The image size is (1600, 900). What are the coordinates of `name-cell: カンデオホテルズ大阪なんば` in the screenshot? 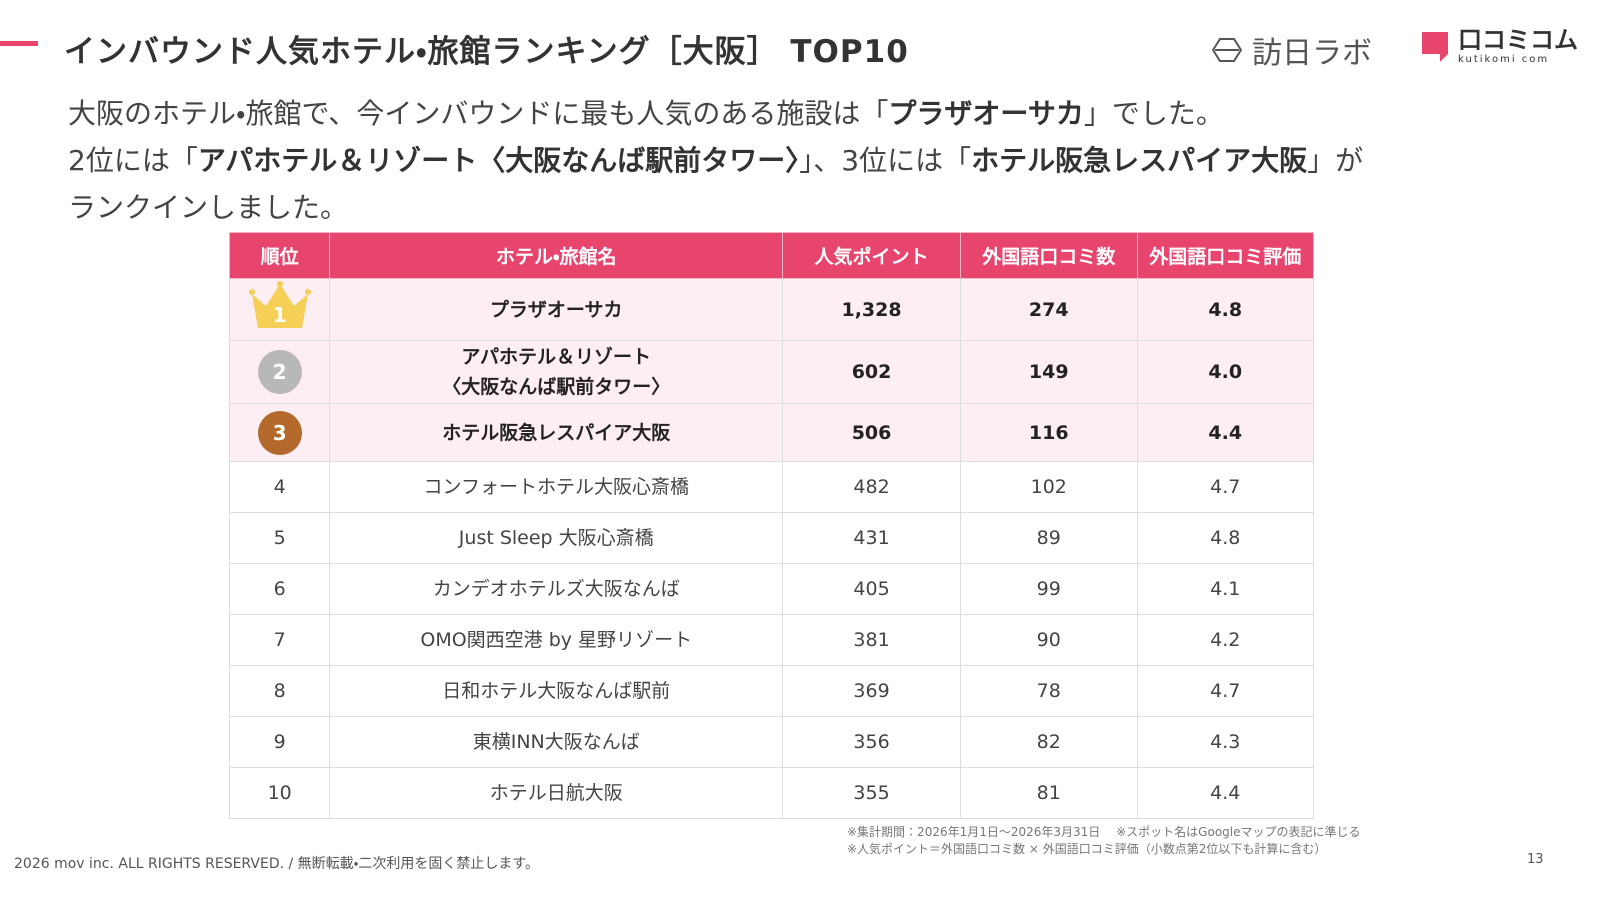 It's located at (556, 589).